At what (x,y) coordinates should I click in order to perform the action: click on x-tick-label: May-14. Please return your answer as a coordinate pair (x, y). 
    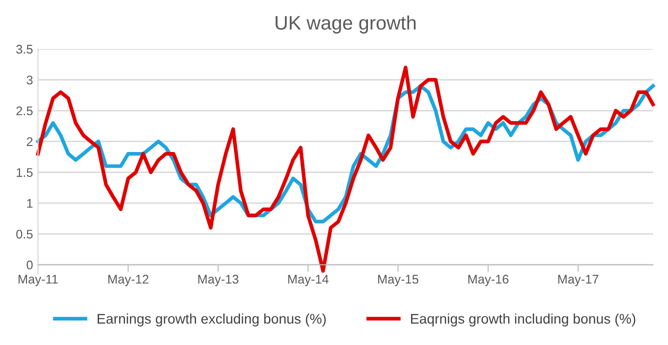
    Looking at the image, I should click on (308, 280).